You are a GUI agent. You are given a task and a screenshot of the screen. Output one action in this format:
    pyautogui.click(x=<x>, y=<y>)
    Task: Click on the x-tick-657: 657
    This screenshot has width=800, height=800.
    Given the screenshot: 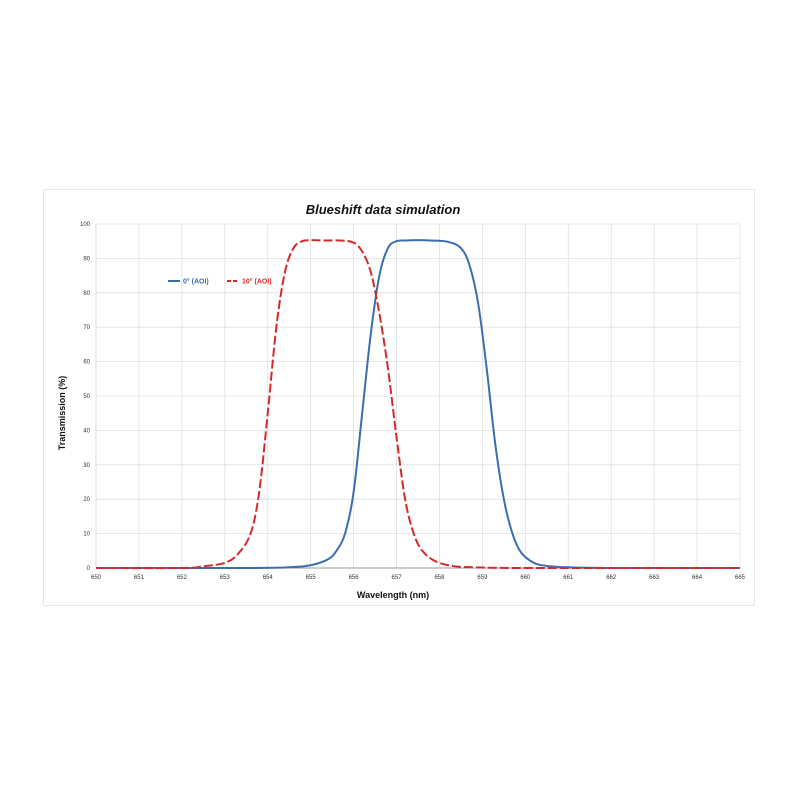 What is the action you would take?
    pyautogui.click(x=397, y=578)
    